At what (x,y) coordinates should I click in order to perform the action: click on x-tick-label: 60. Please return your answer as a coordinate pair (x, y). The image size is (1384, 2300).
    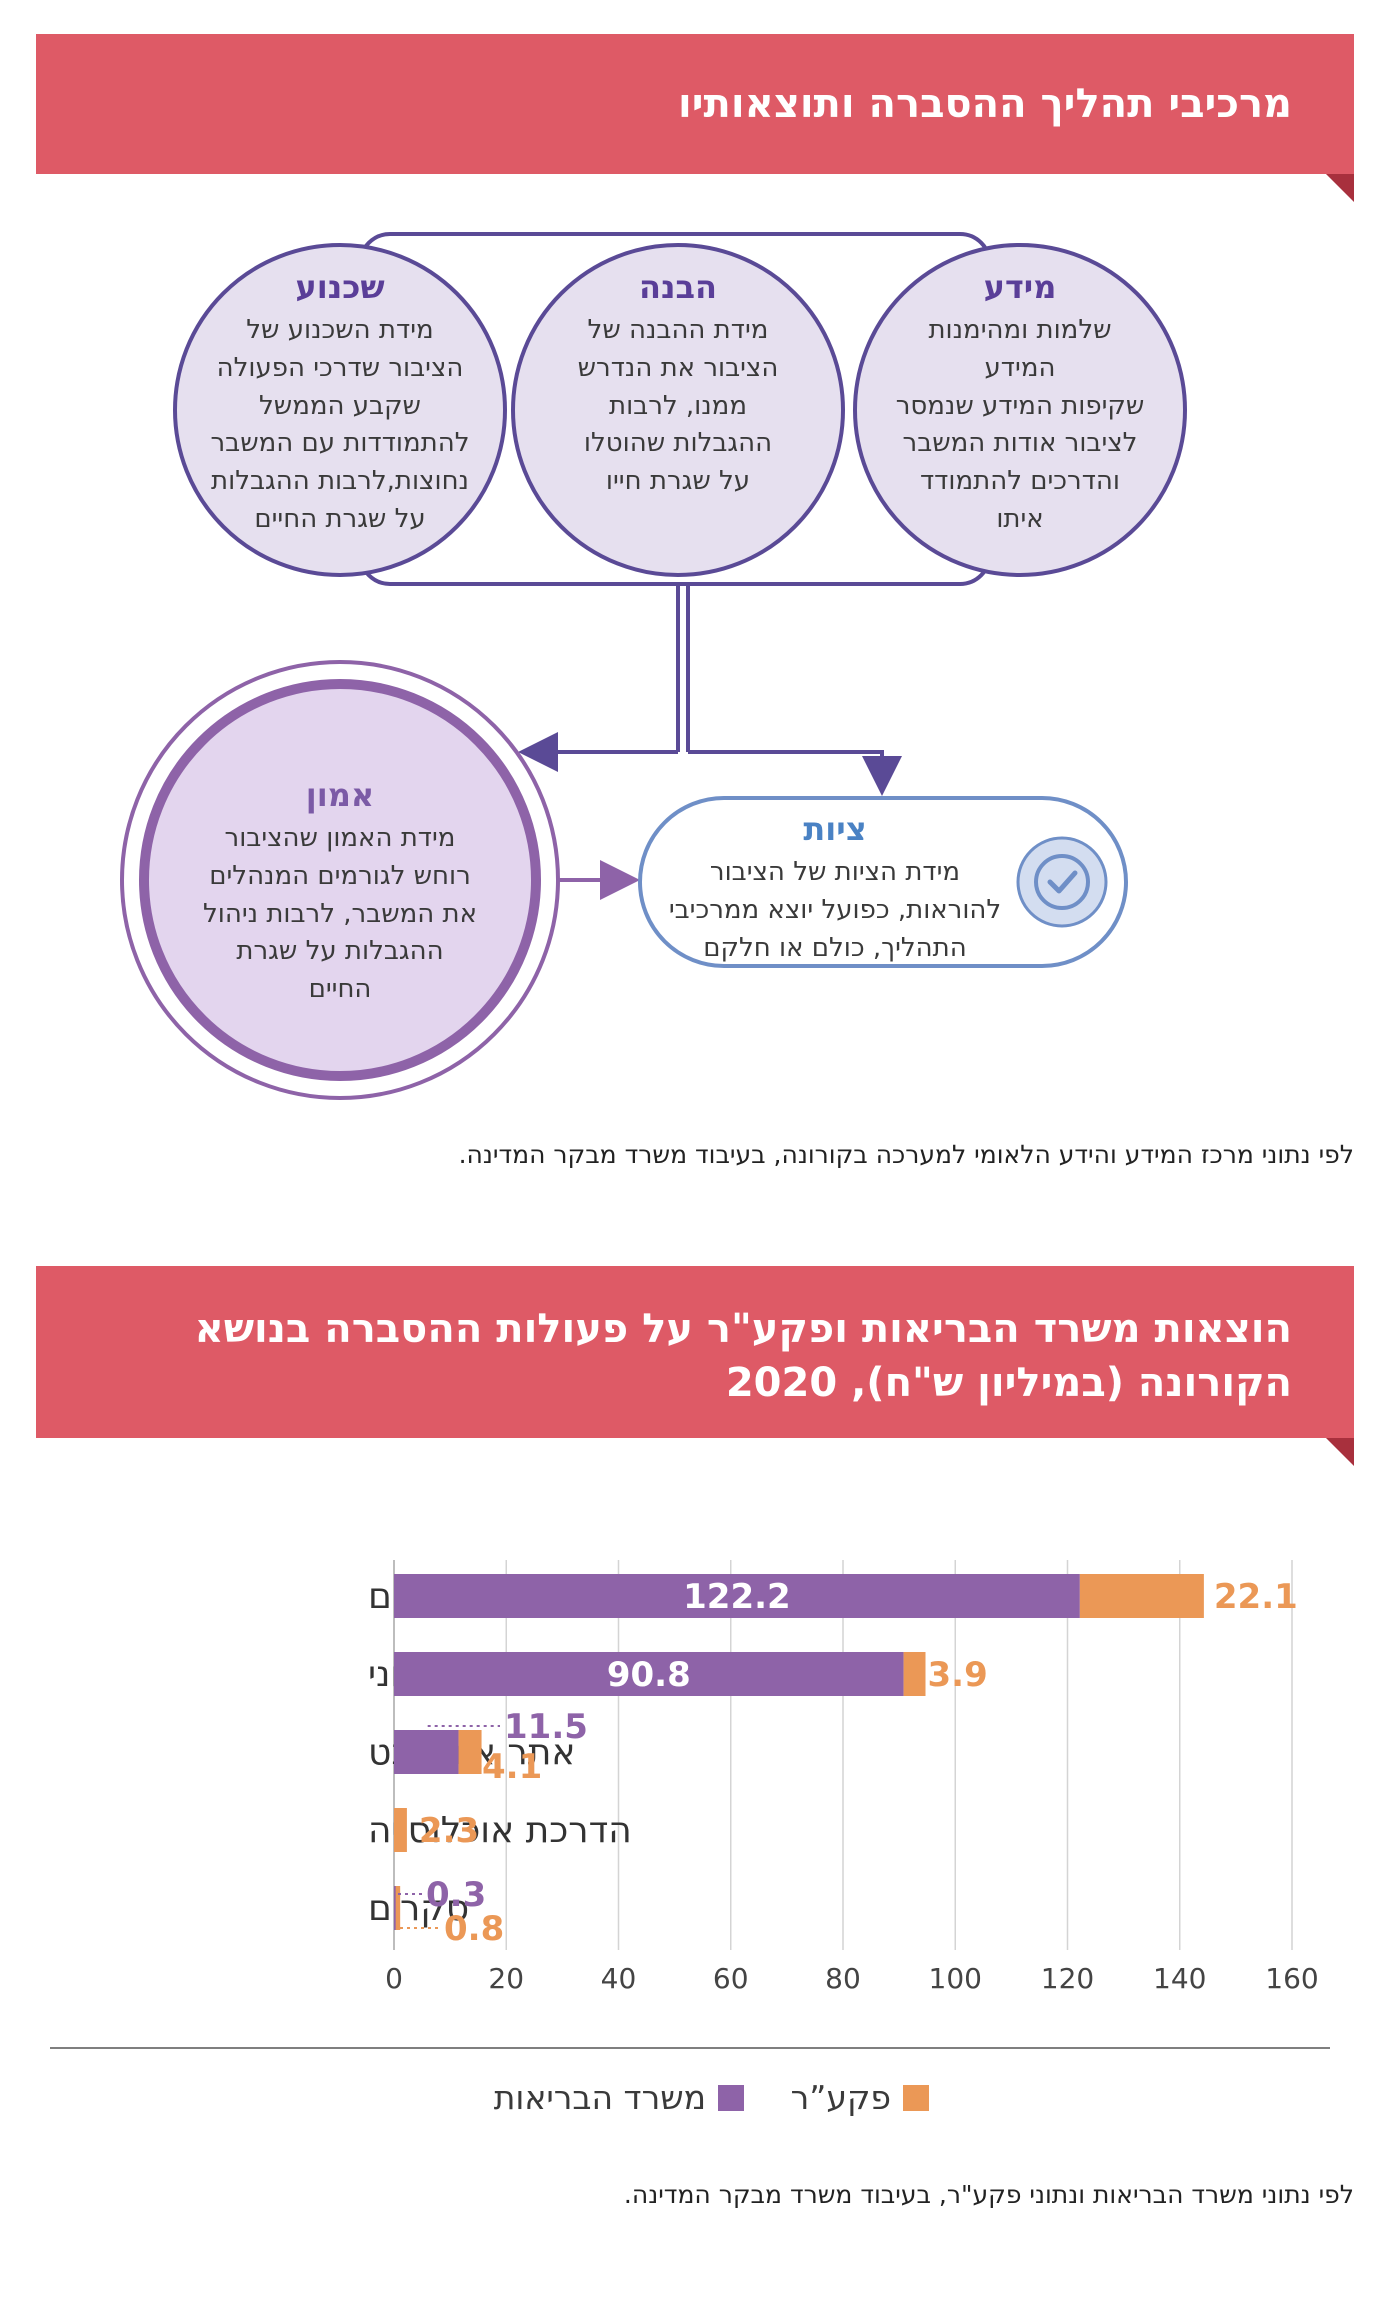
    Looking at the image, I should click on (731, 1978).